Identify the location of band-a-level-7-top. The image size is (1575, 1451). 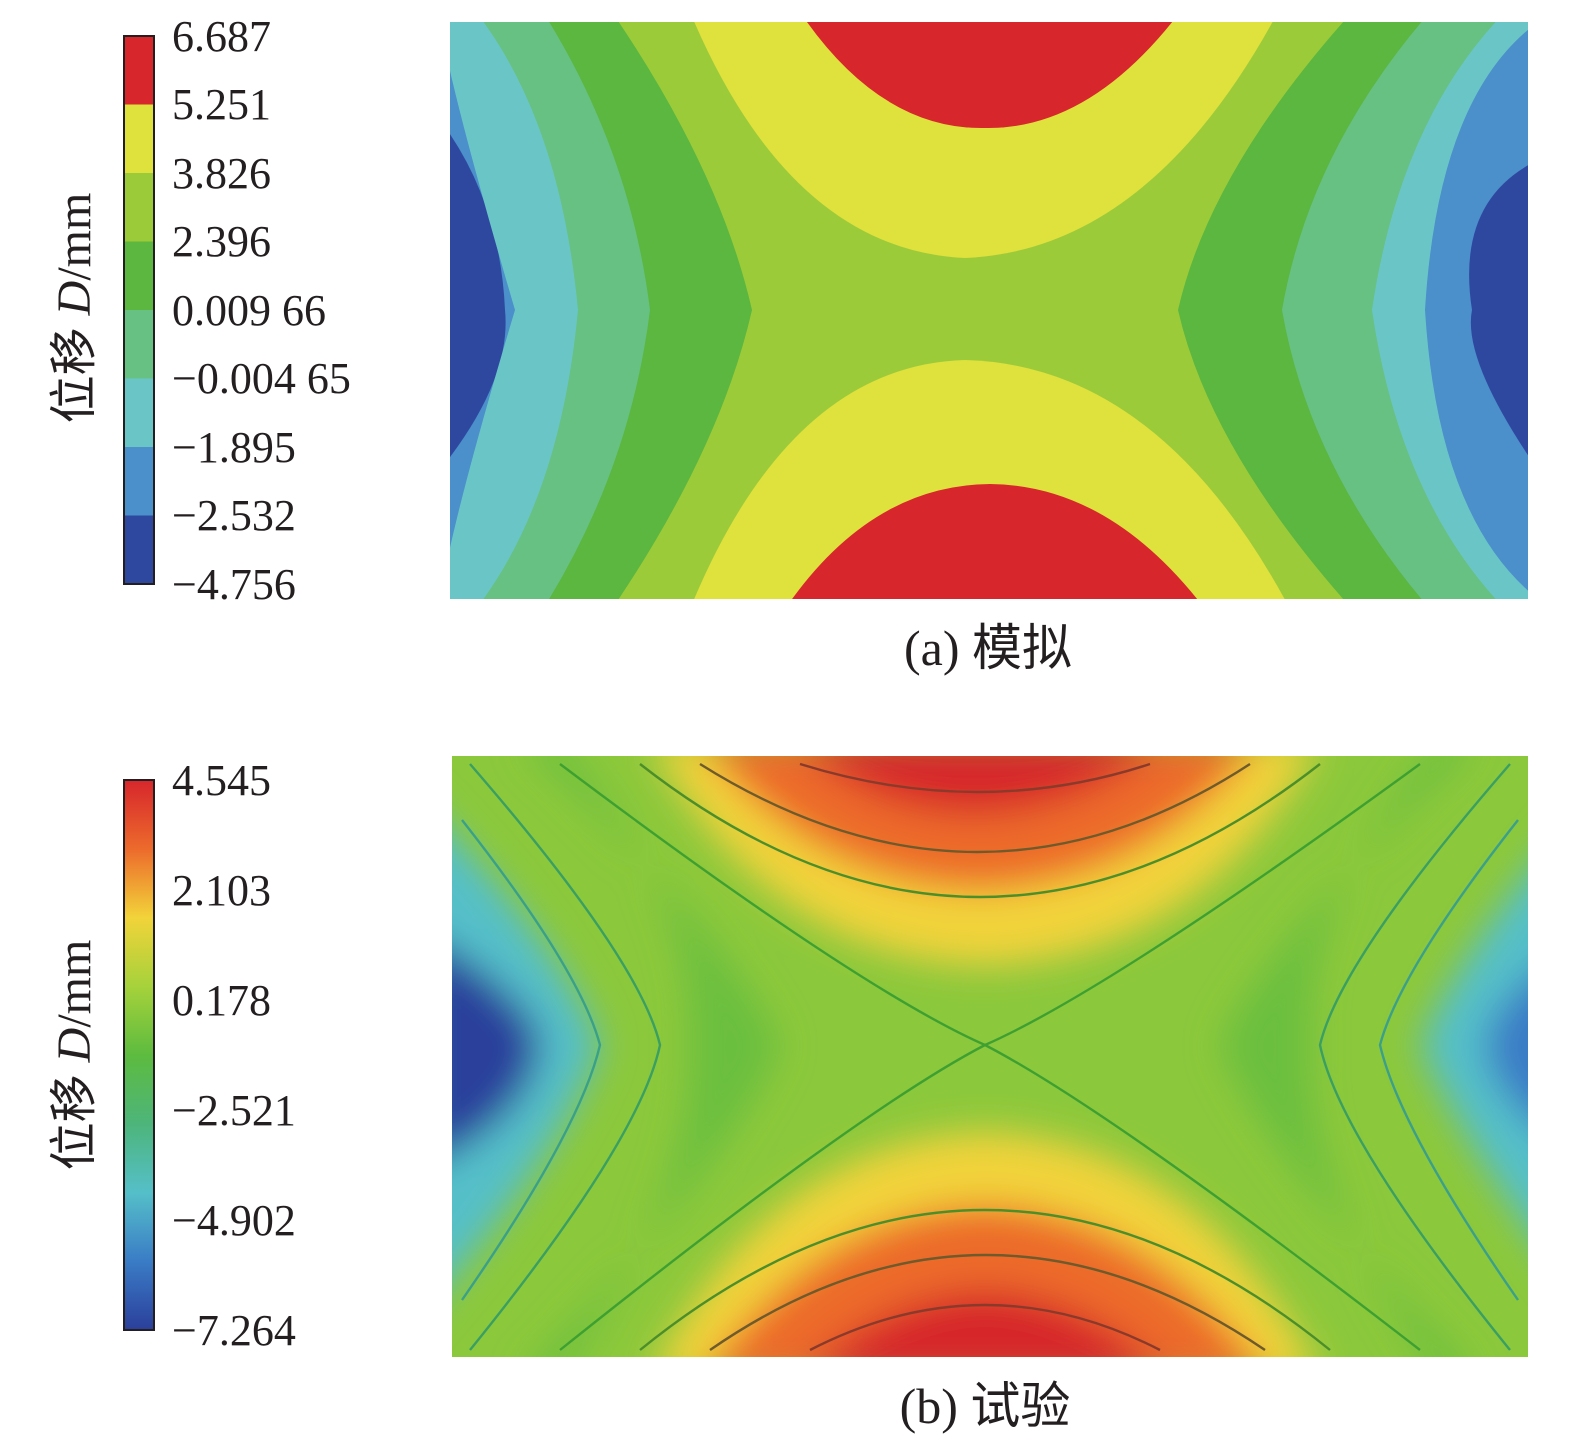
(983, 140).